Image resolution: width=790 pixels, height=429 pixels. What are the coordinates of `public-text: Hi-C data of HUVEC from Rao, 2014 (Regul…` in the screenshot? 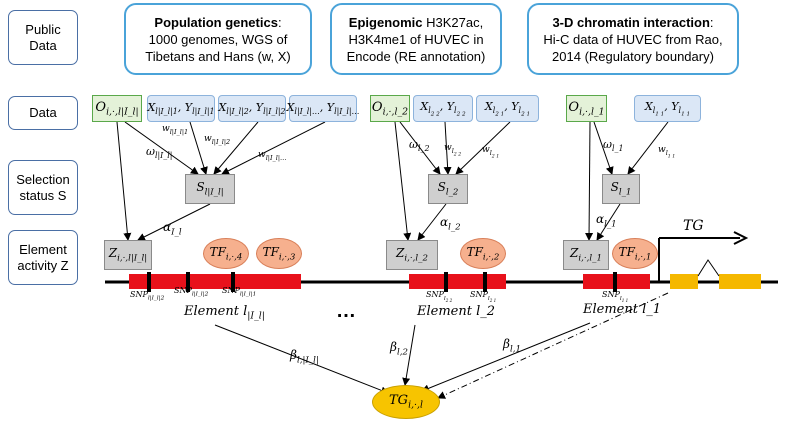 It's located at (633, 47).